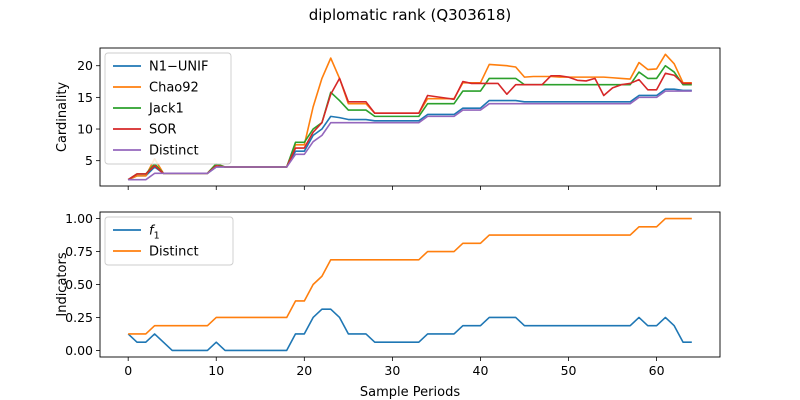 This screenshot has height=400, width=800. Describe the element at coordinates (410, 15) in the screenshot. I see `figure-title: diplomatic rank (Q303618)` at that location.